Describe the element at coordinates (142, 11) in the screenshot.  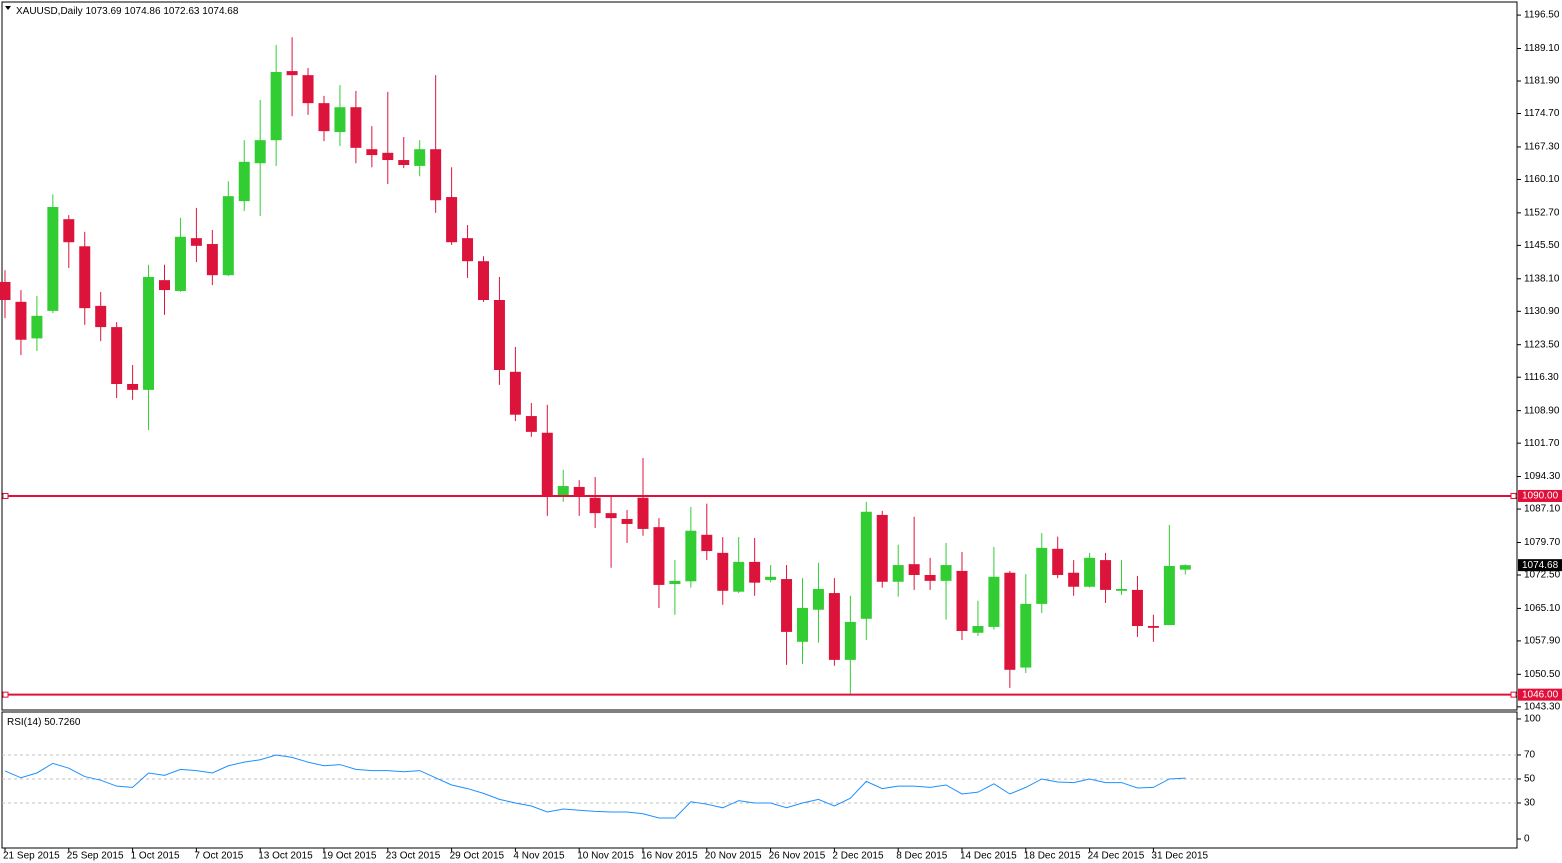
I see `last-high: 1074.86` at that location.